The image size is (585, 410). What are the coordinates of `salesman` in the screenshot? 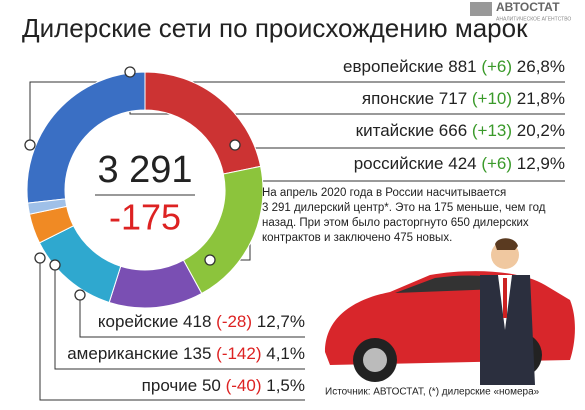 It's located at (507, 311).